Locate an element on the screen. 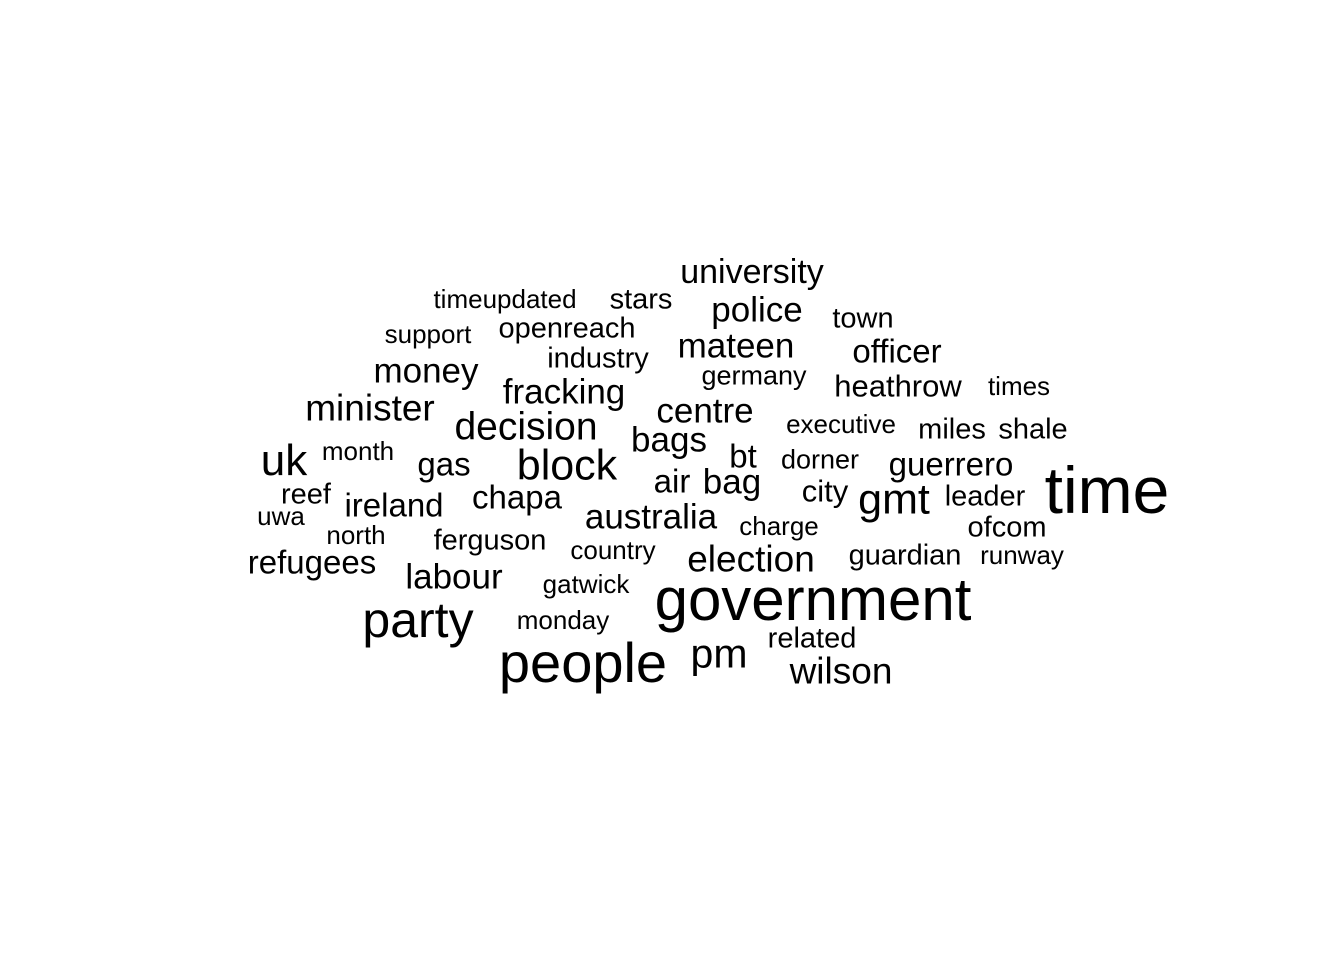 Image resolution: width=1344 pixels, height=960 pixels. word-monday: monday is located at coordinates (563, 620).